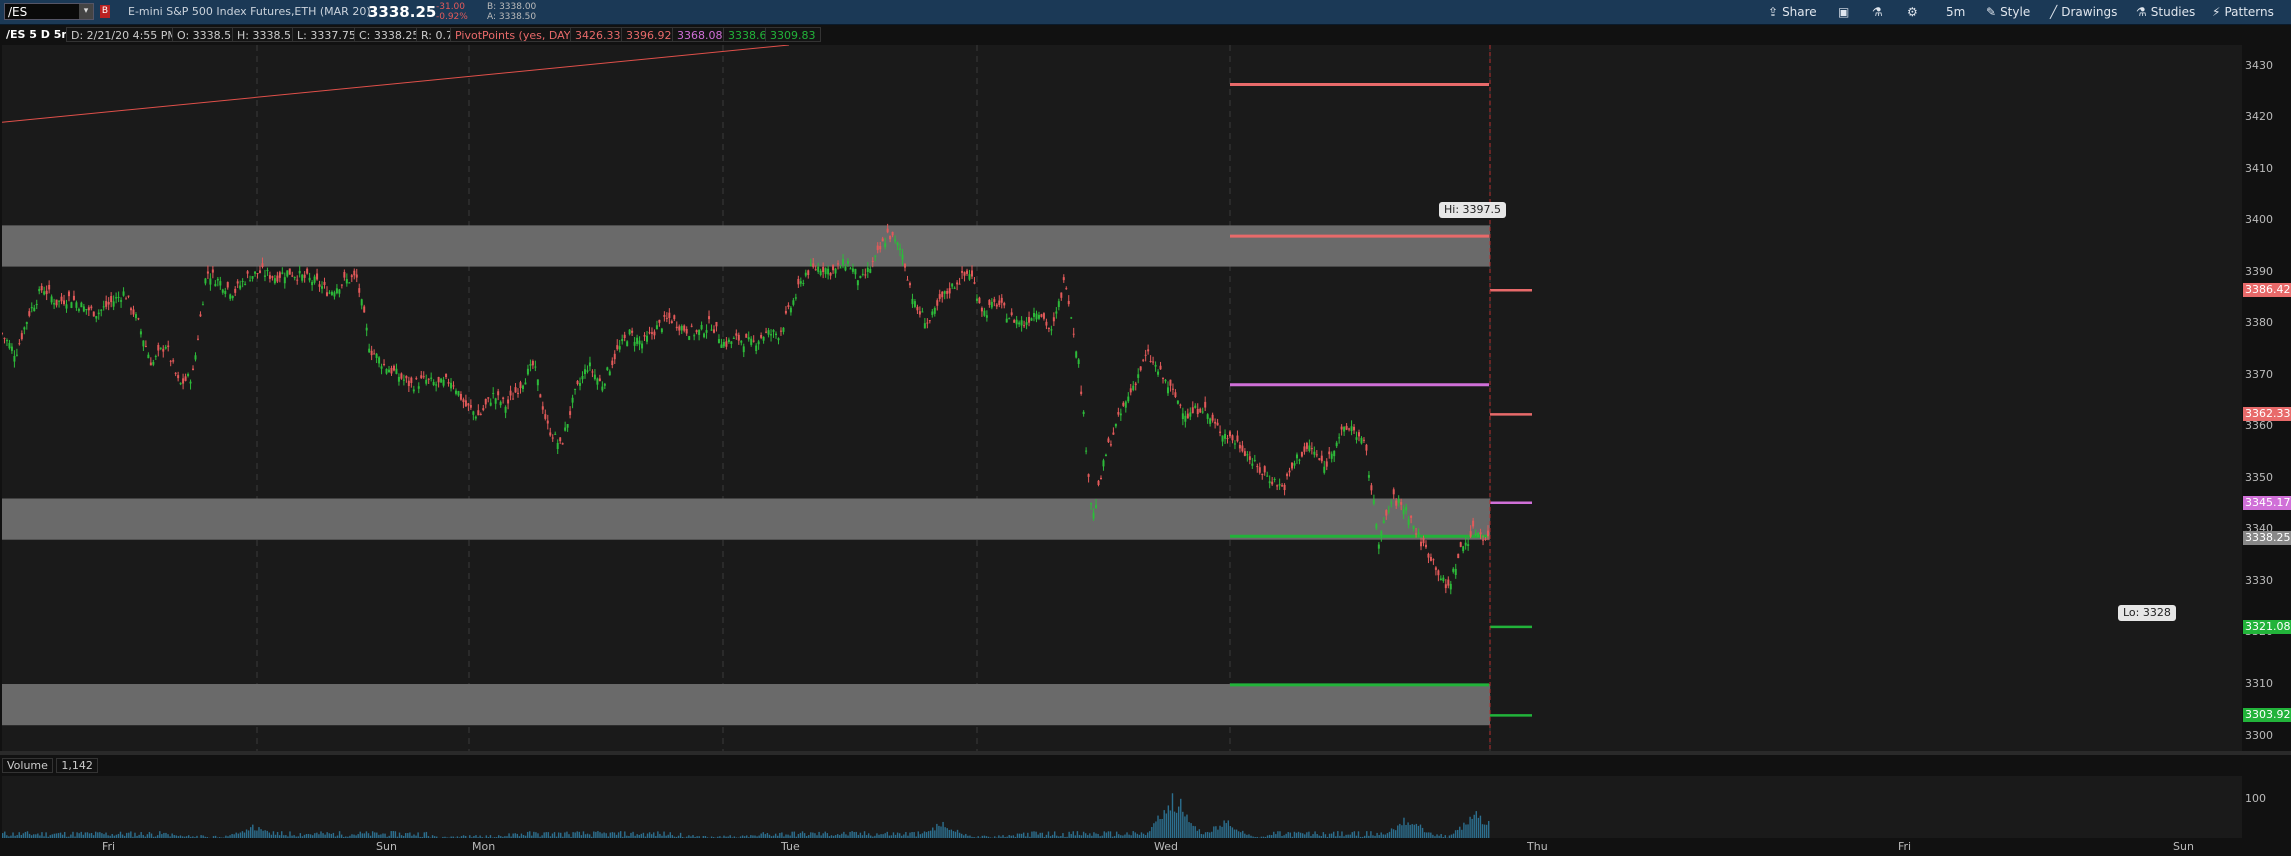 The height and width of the screenshot is (856, 2291). Describe the element at coordinates (86, 11) in the screenshot. I see `symbol-dropdown-icon: ▾` at that location.